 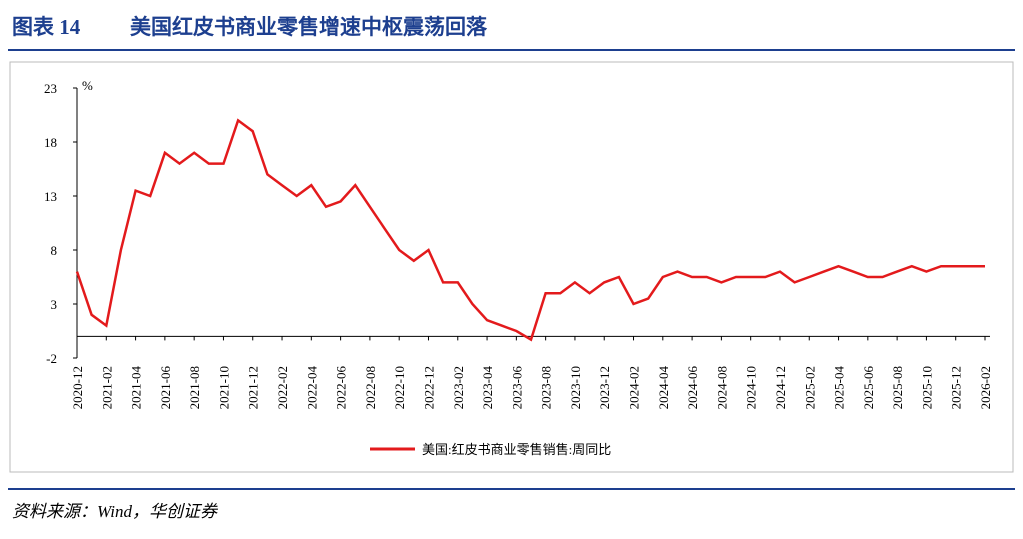 What do you see at coordinates (458, 387) in the screenshot?
I see `x-tick-label: 2023-02` at bounding box center [458, 387].